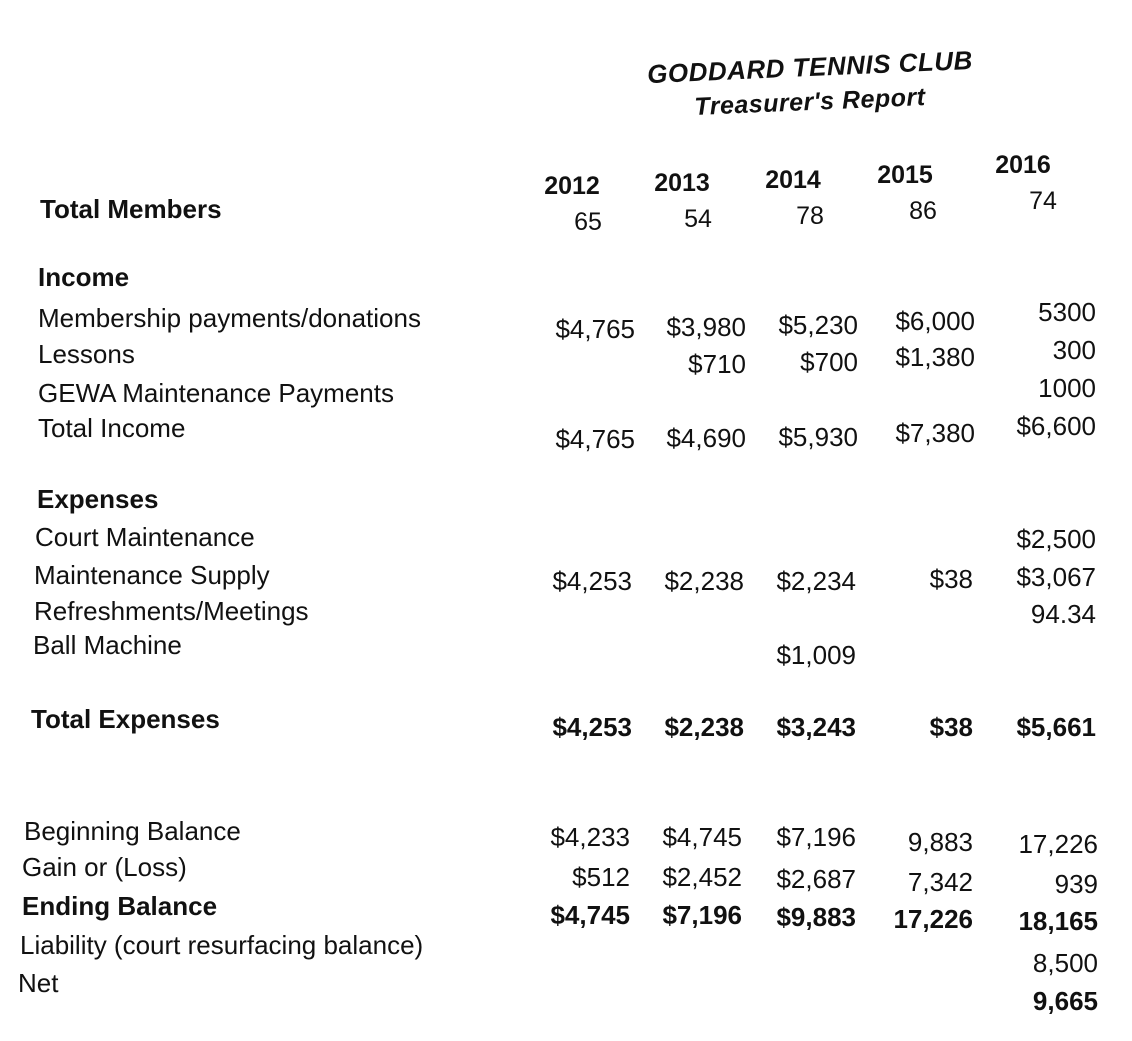 The height and width of the screenshot is (1041, 1132). What do you see at coordinates (1058, 844) in the screenshot?
I see `balance-cell: 17,226` at bounding box center [1058, 844].